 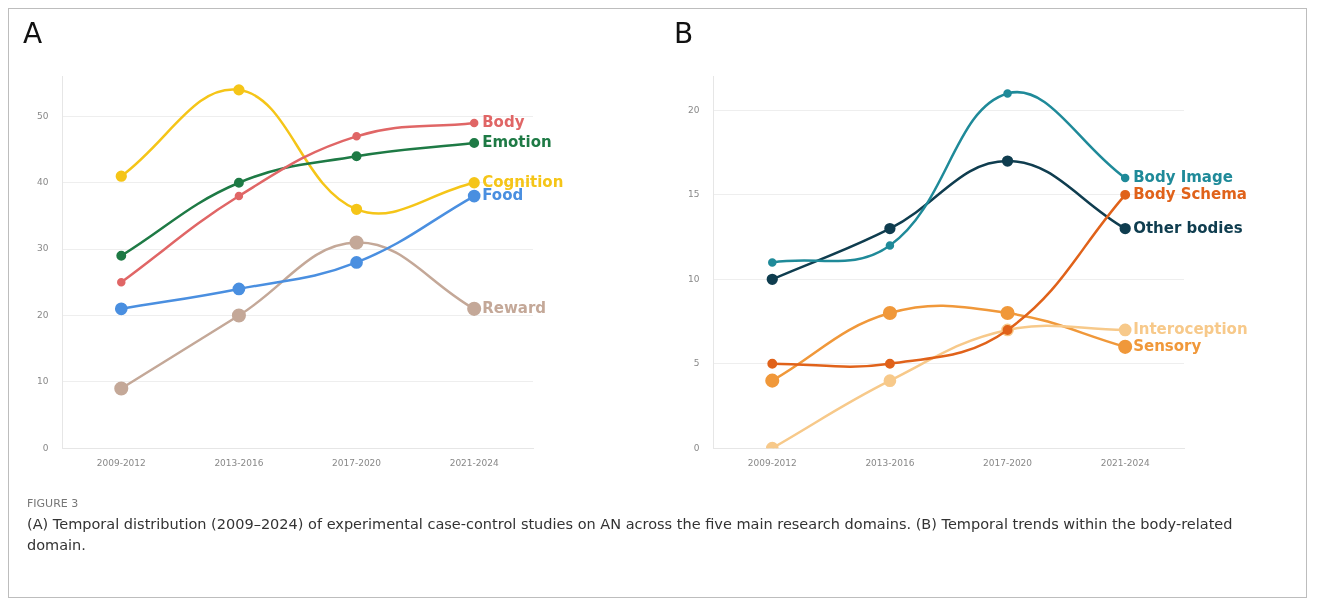 What do you see at coordinates (1188, 227) in the screenshot?
I see `series-label: Other bodies` at bounding box center [1188, 227].